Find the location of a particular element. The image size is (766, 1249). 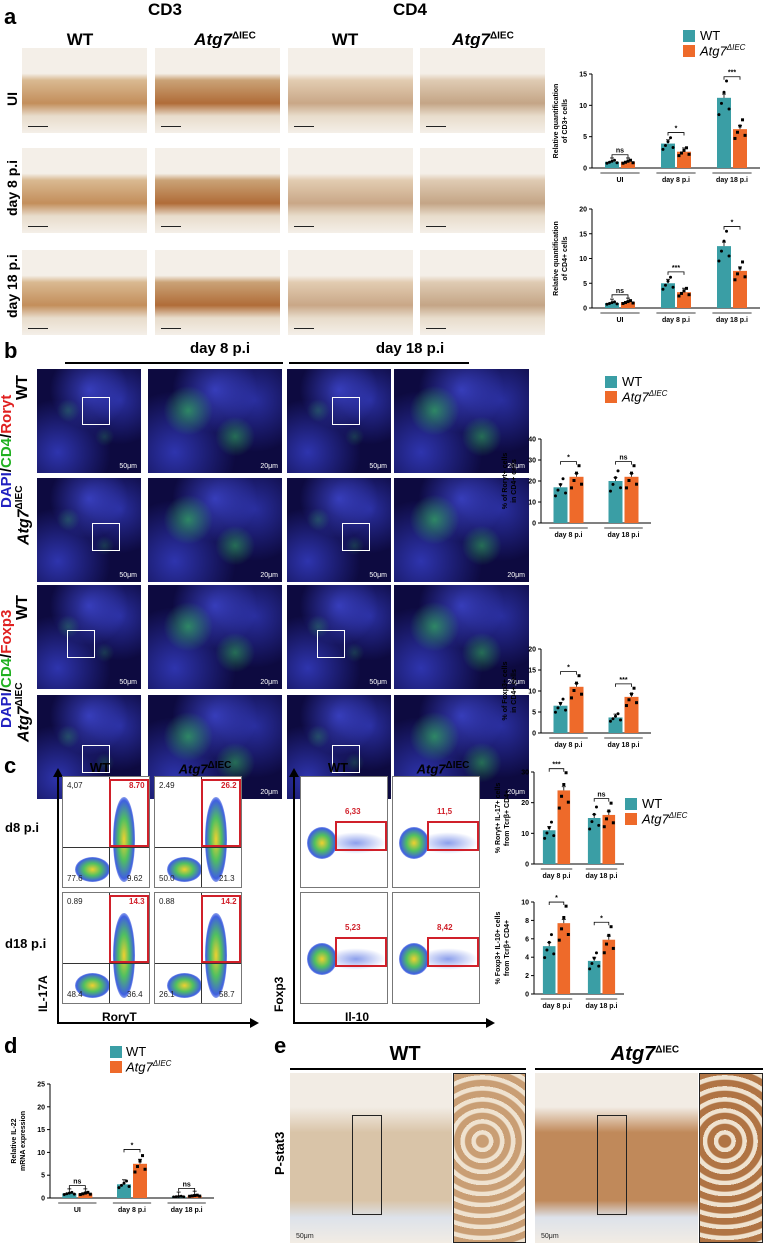

header-day18: day 18 p.i is located at coordinates (410, 348).